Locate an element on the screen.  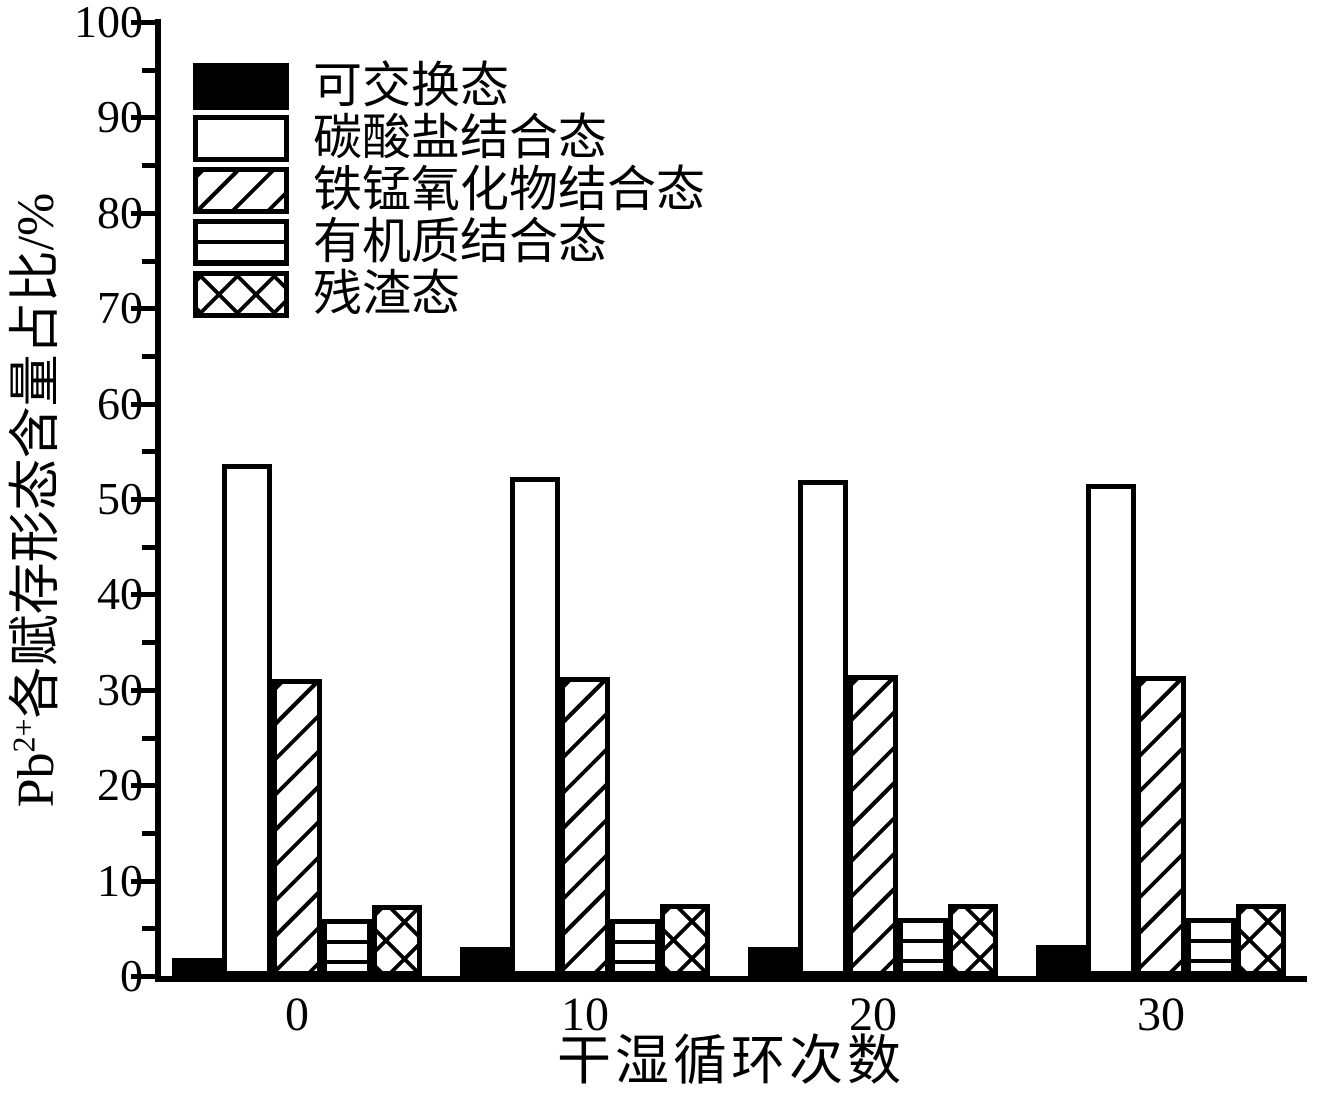
y-tick-label: 60 is located at coordinates (120, 403).